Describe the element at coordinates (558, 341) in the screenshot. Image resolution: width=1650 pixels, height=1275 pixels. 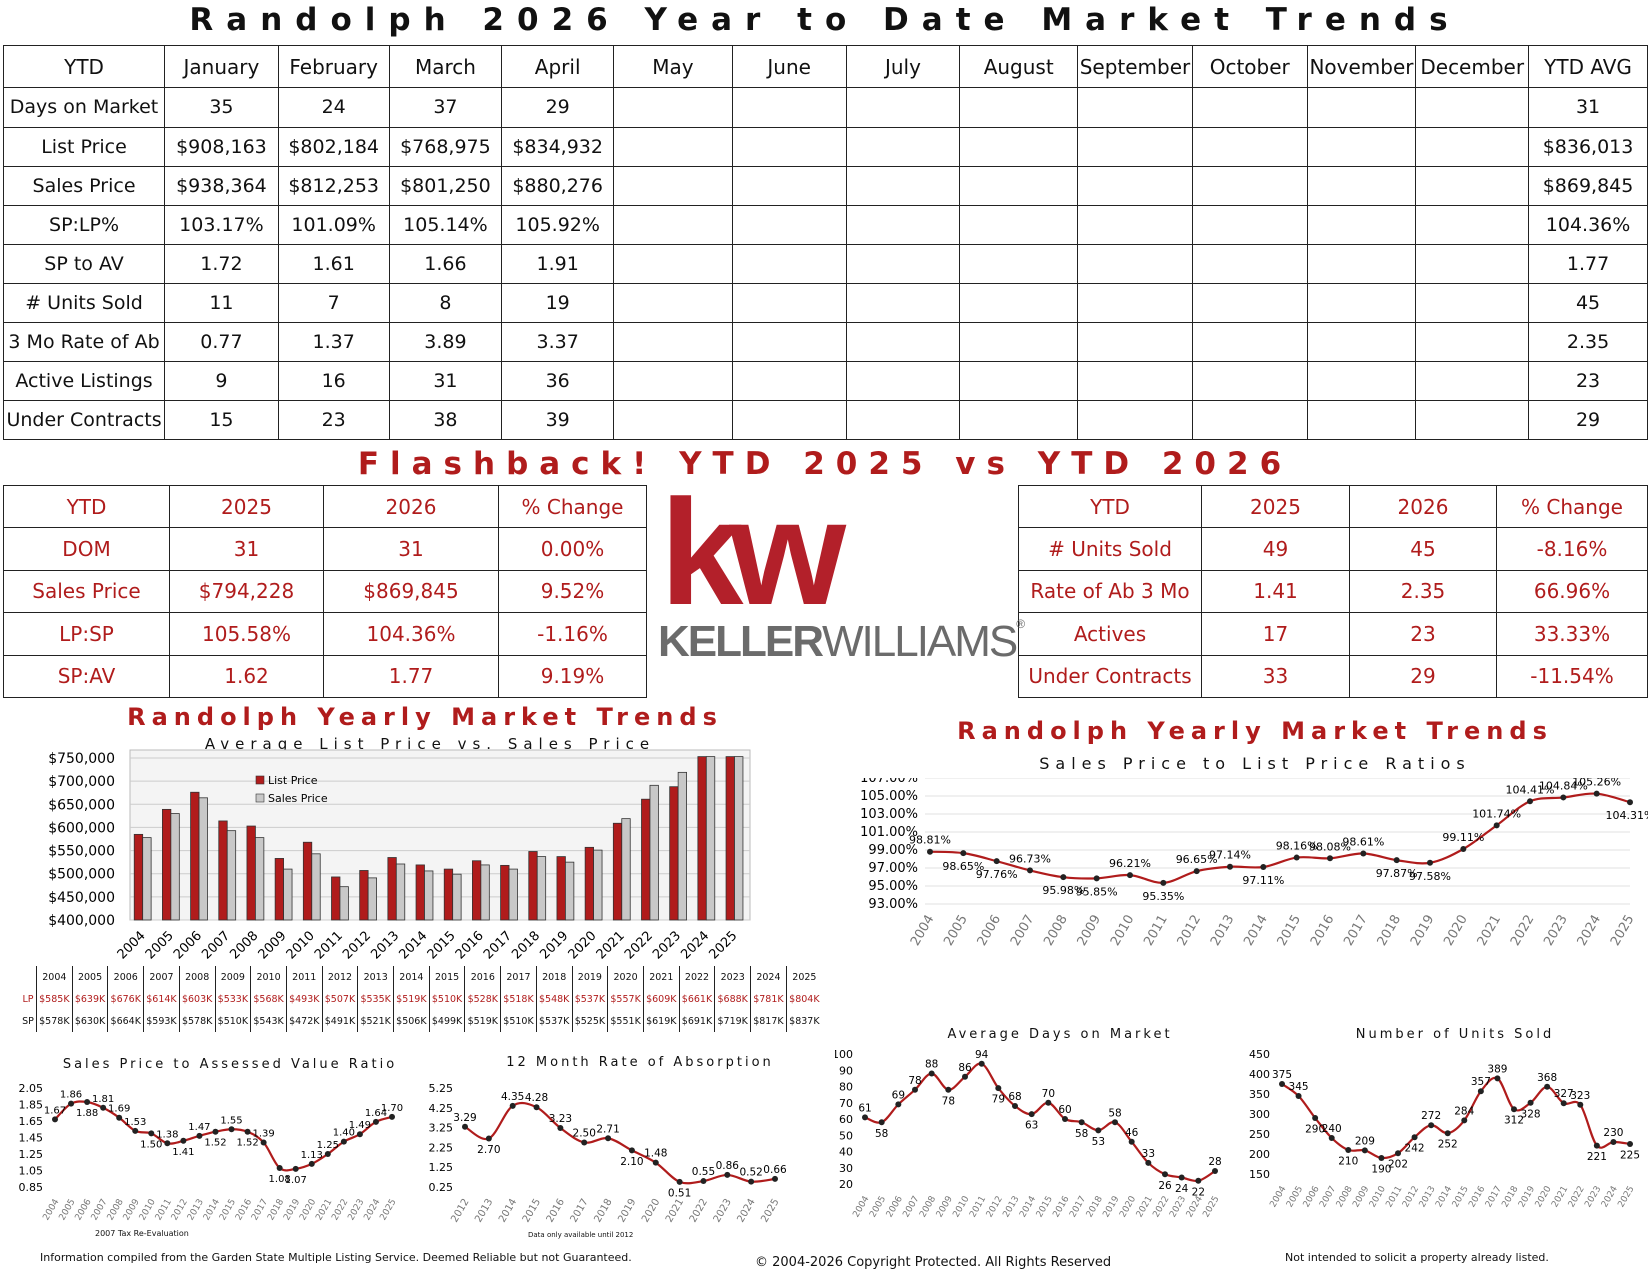
I see `ytd-cell: 3.37` at that location.